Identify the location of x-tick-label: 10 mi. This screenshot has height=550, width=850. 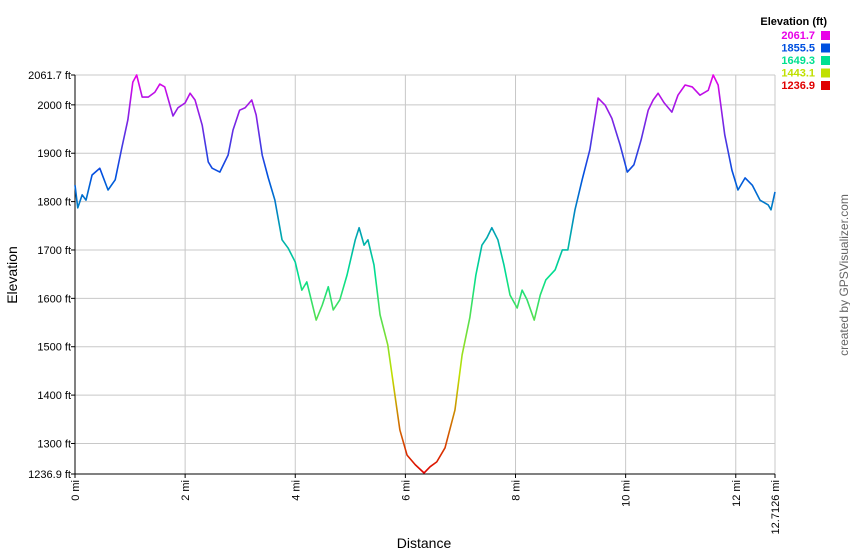
(627, 493).